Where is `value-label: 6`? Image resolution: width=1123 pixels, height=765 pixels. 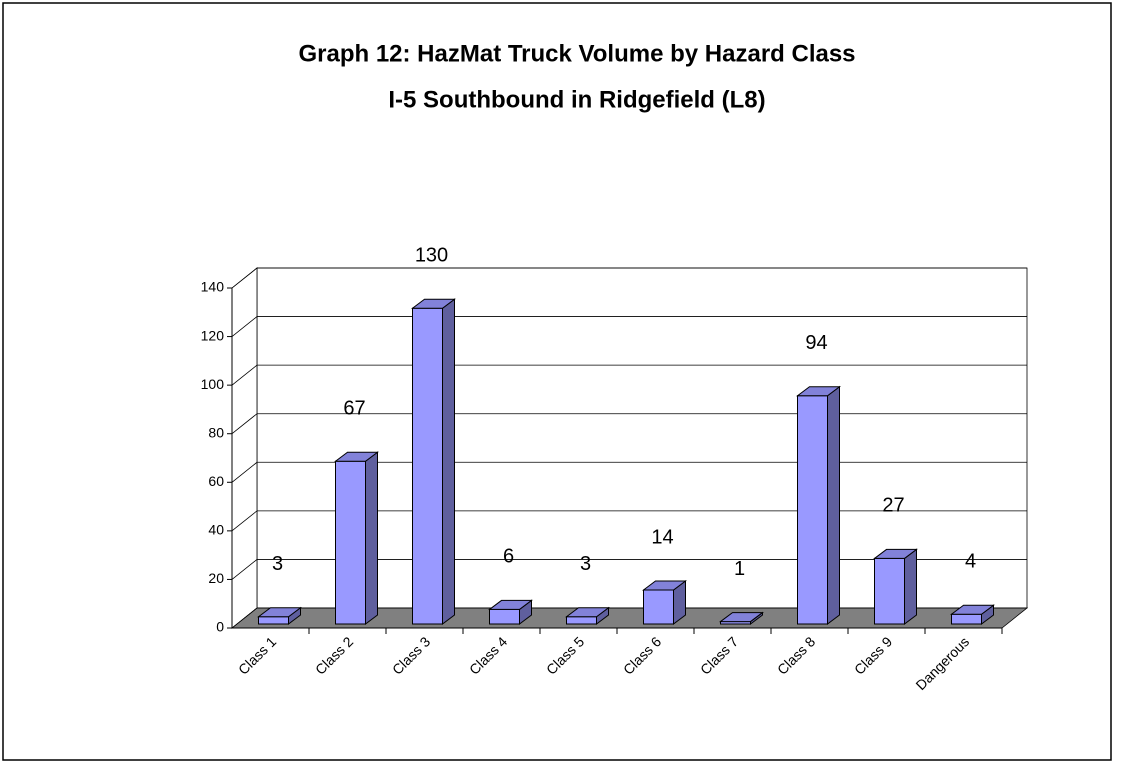 value-label: 6 is located at coordinates (508, 557).